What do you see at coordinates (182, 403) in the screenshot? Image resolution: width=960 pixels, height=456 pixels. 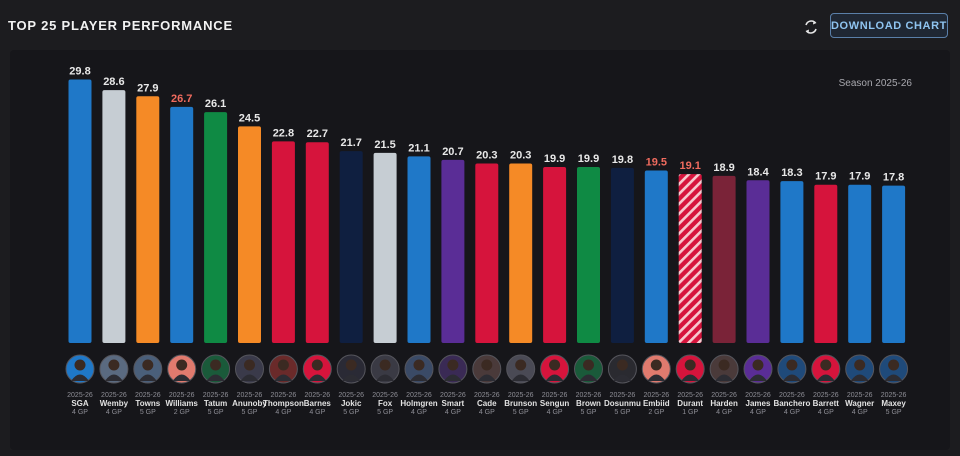 I see `player-name-label: Williams` at bounding box center [182, 403].